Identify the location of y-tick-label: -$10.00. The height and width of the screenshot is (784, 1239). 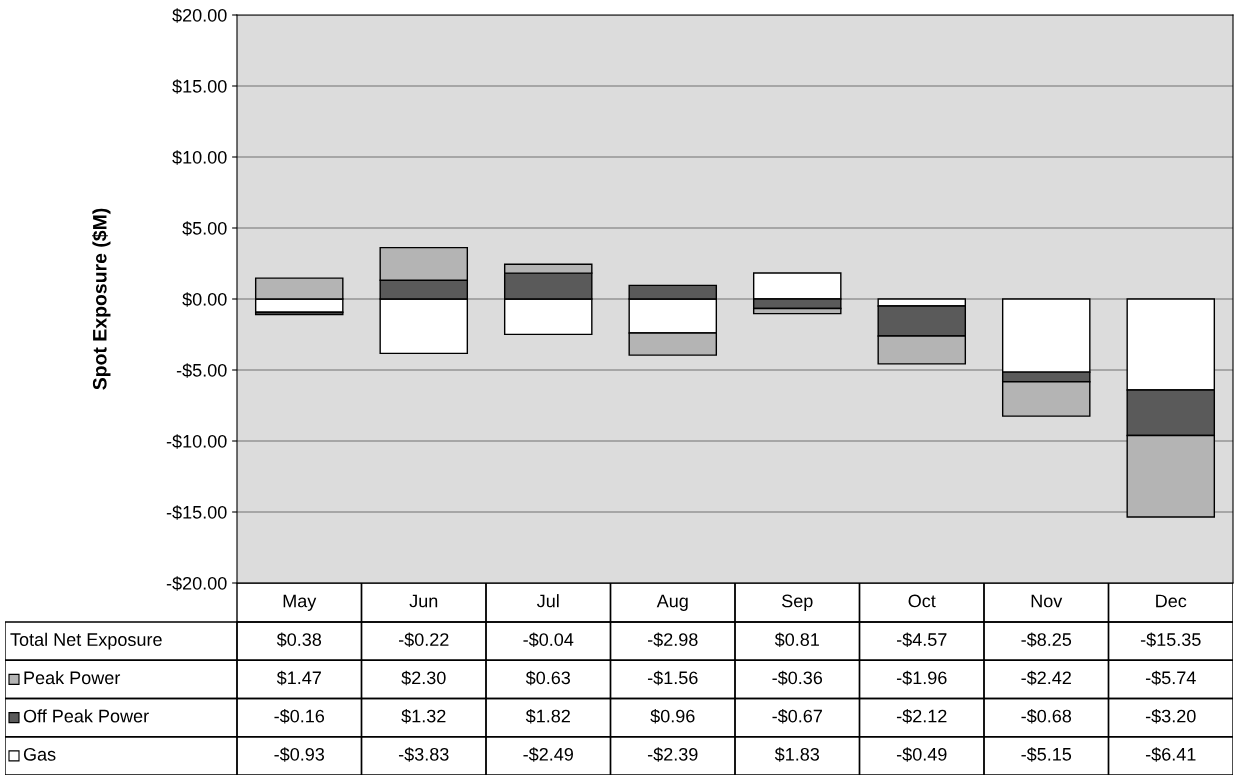
(196, 441).